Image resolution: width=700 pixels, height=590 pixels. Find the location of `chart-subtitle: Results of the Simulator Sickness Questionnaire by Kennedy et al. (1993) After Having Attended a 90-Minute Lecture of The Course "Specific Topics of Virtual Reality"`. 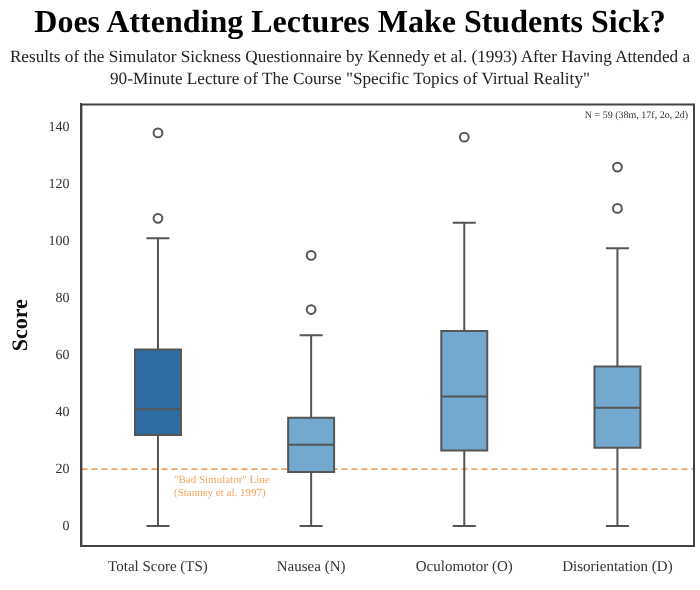

chart-subtitle: Results of the Simulator Sickness Questionnaire by Kennedy et al. (1993) After Having Attended a 90-Minute Lecture of The Course "Specific Topics of Virtual Reality" is located at coordinates (350, 68).